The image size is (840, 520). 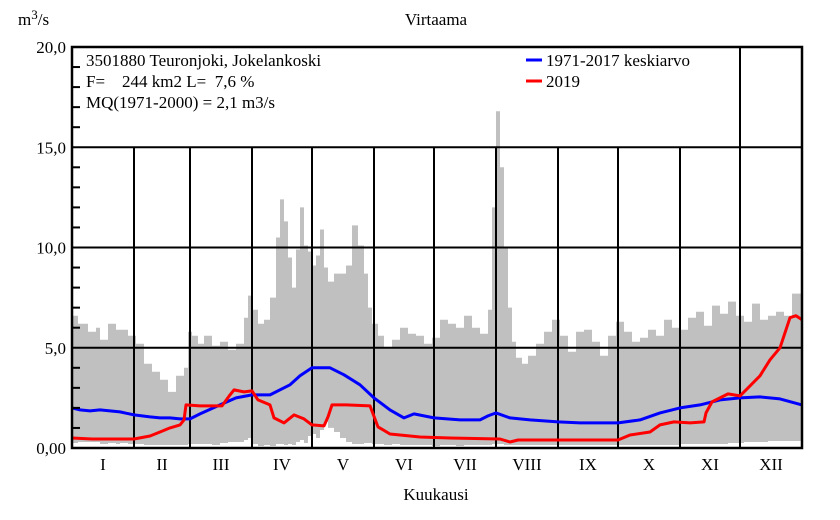 I want to click on x-month-label: VII, so click(x=465, y=464).